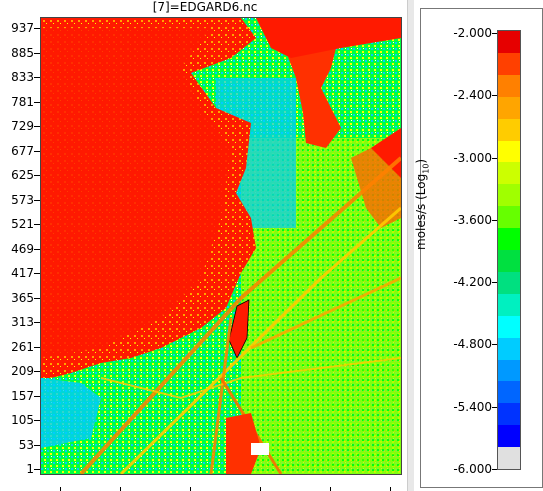  I want to click on no-data-patch, so click(260, 449).